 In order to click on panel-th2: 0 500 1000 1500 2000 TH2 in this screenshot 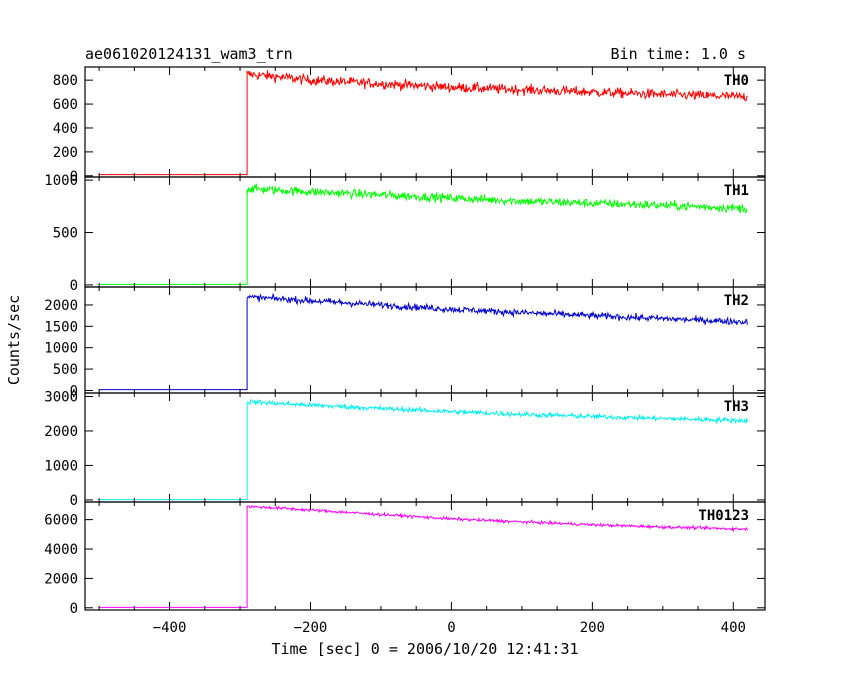, I will do `click(405, 342)`.